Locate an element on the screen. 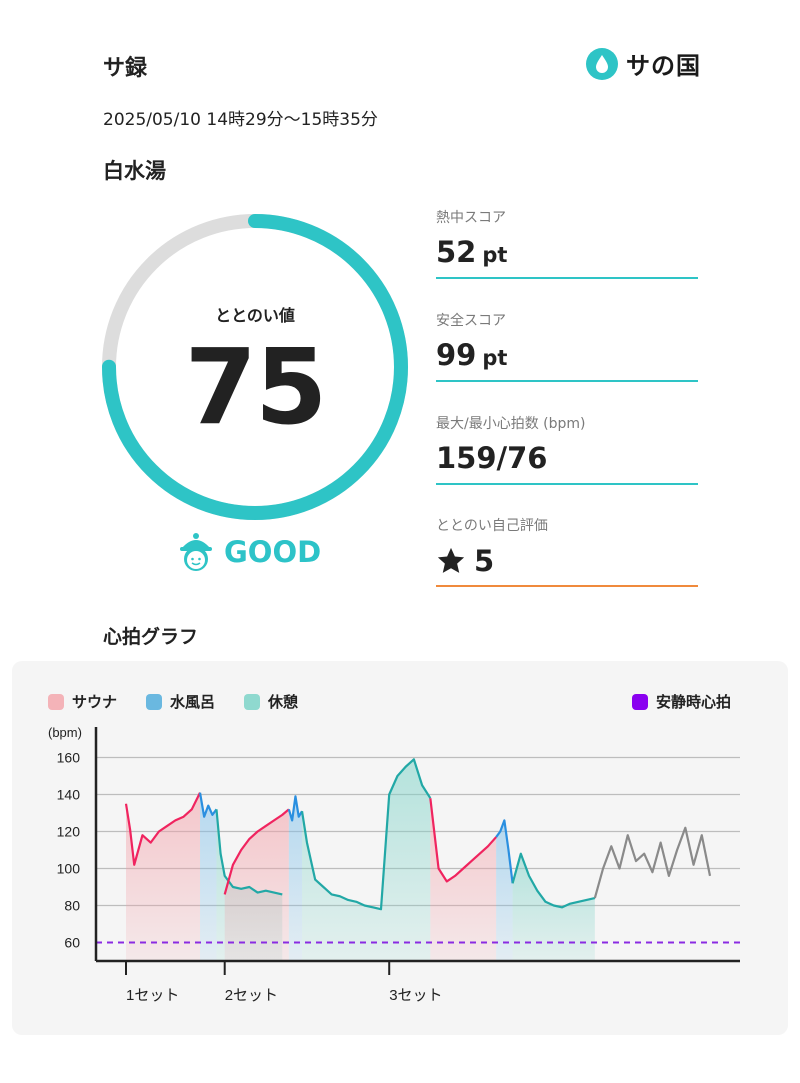 The image size is (800, 1083). legend-rest: 休憩 is located at coordinates (271, 701).